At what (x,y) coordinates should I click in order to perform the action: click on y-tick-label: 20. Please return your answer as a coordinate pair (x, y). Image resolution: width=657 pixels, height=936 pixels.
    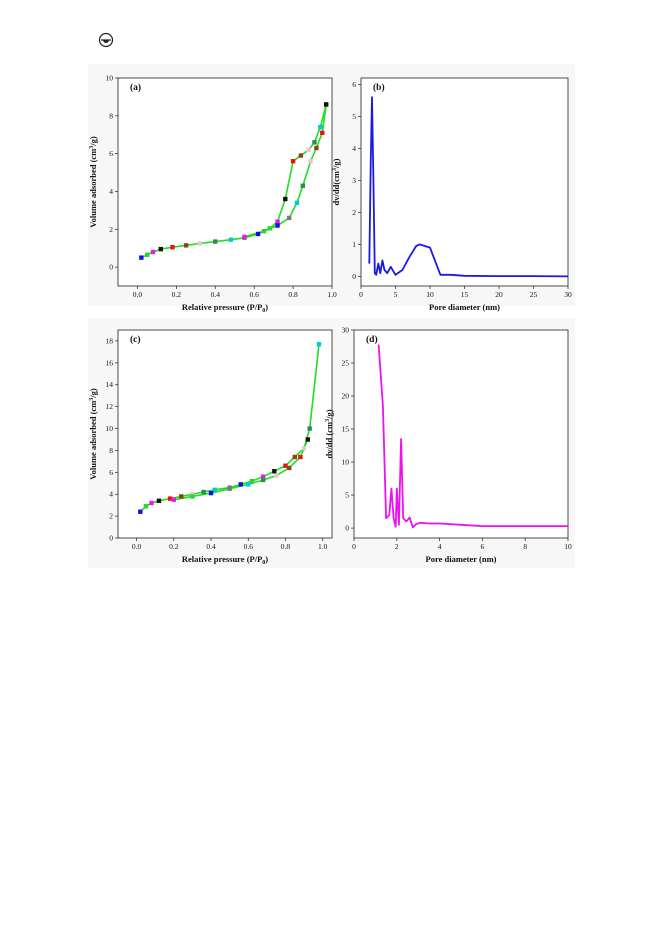
    Looking at the image, I should click on (346, 396).